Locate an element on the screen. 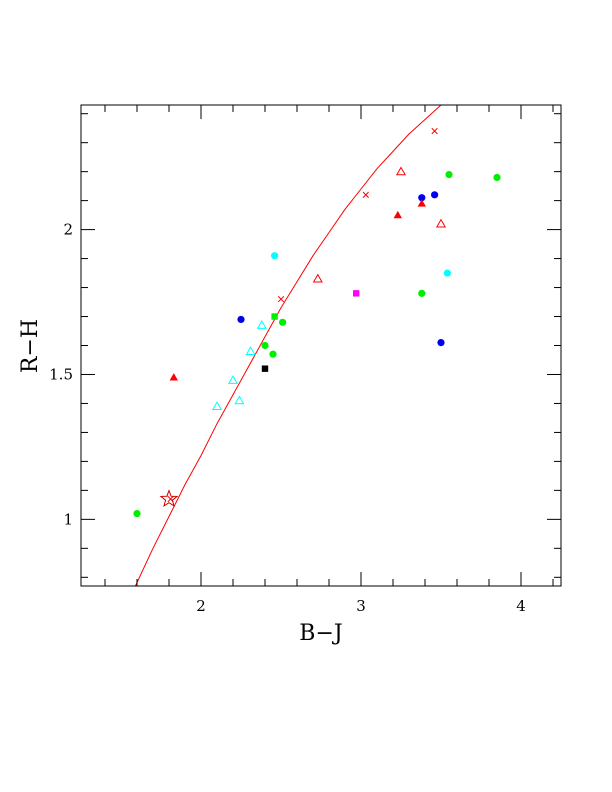  y-tick-label-2: 2 is located at coordinates (68, 230).